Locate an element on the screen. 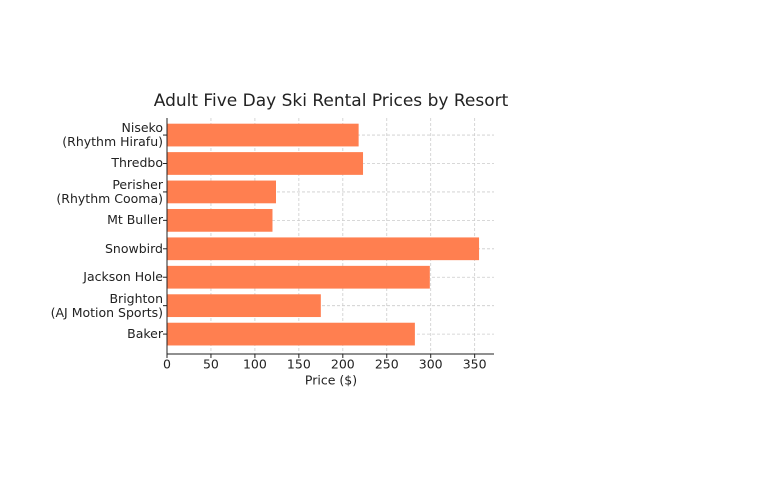 This screenshot has width=772, height=480. x-tick-label: 100 is located at coordinates (255, 364).